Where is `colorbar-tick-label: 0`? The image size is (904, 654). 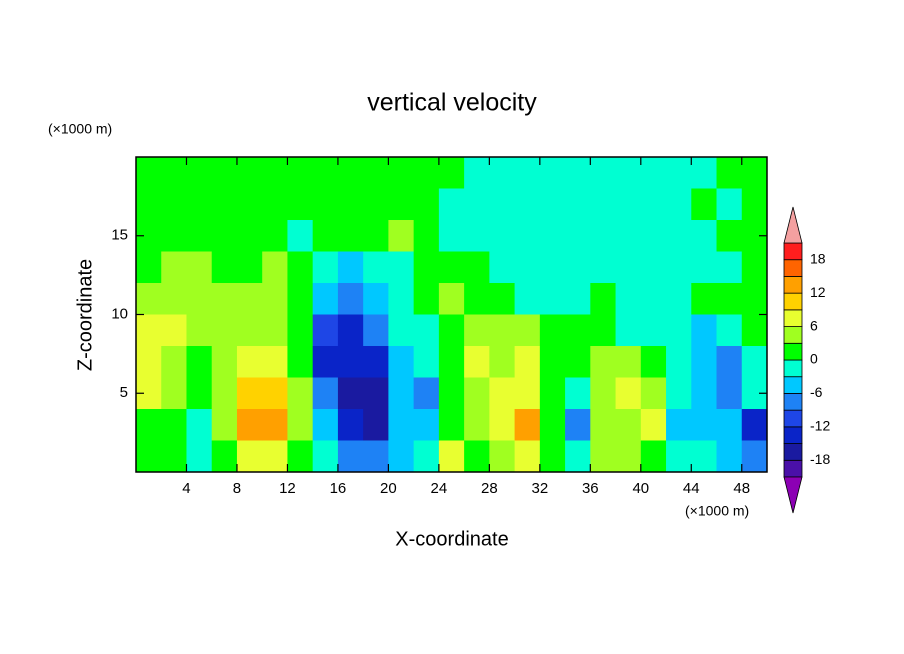
colorbar-tick-label: 0 is located at coordinates (814, 359).